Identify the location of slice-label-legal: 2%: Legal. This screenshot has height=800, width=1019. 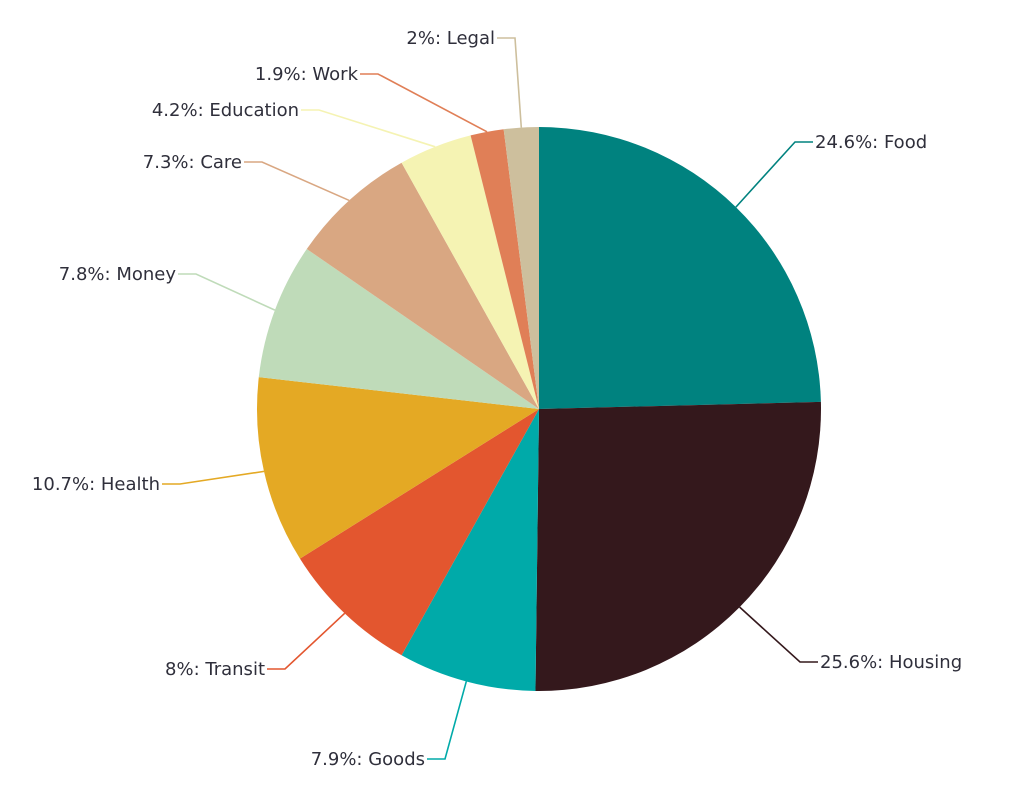
(450, 38).